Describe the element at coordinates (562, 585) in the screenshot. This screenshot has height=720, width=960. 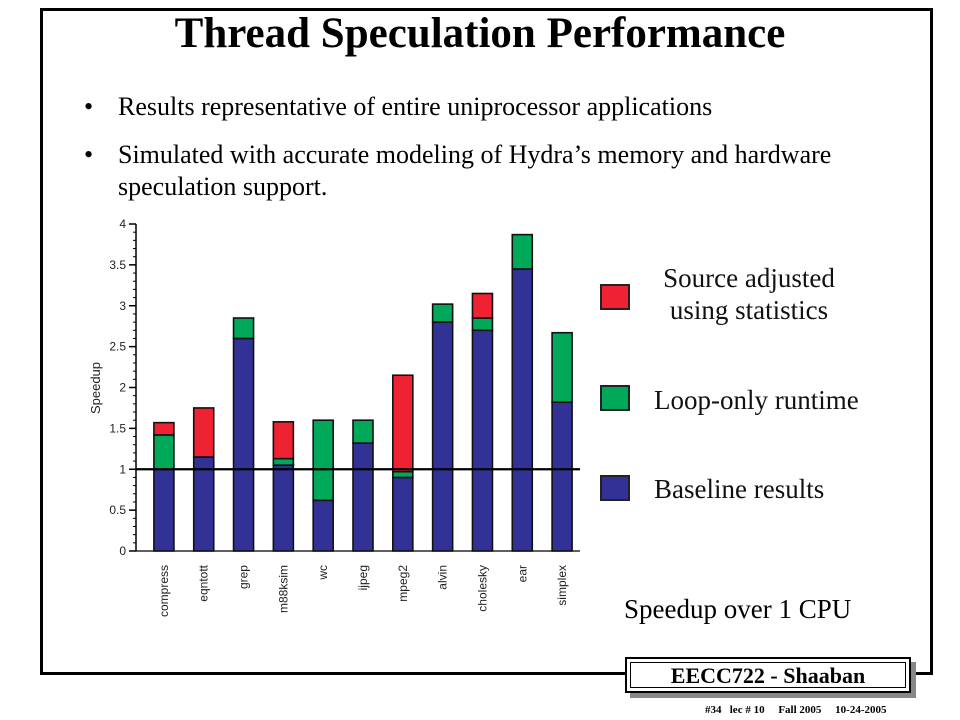
I see `x-tick-label: simplex` at that location.